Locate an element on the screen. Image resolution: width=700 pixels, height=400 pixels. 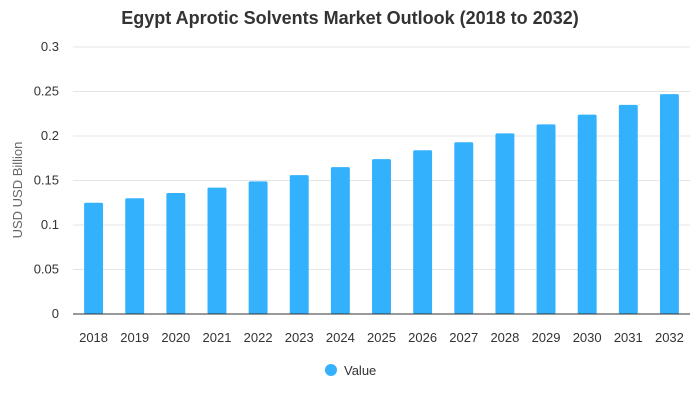
bar-2031 is located at coordinates (628, 209).